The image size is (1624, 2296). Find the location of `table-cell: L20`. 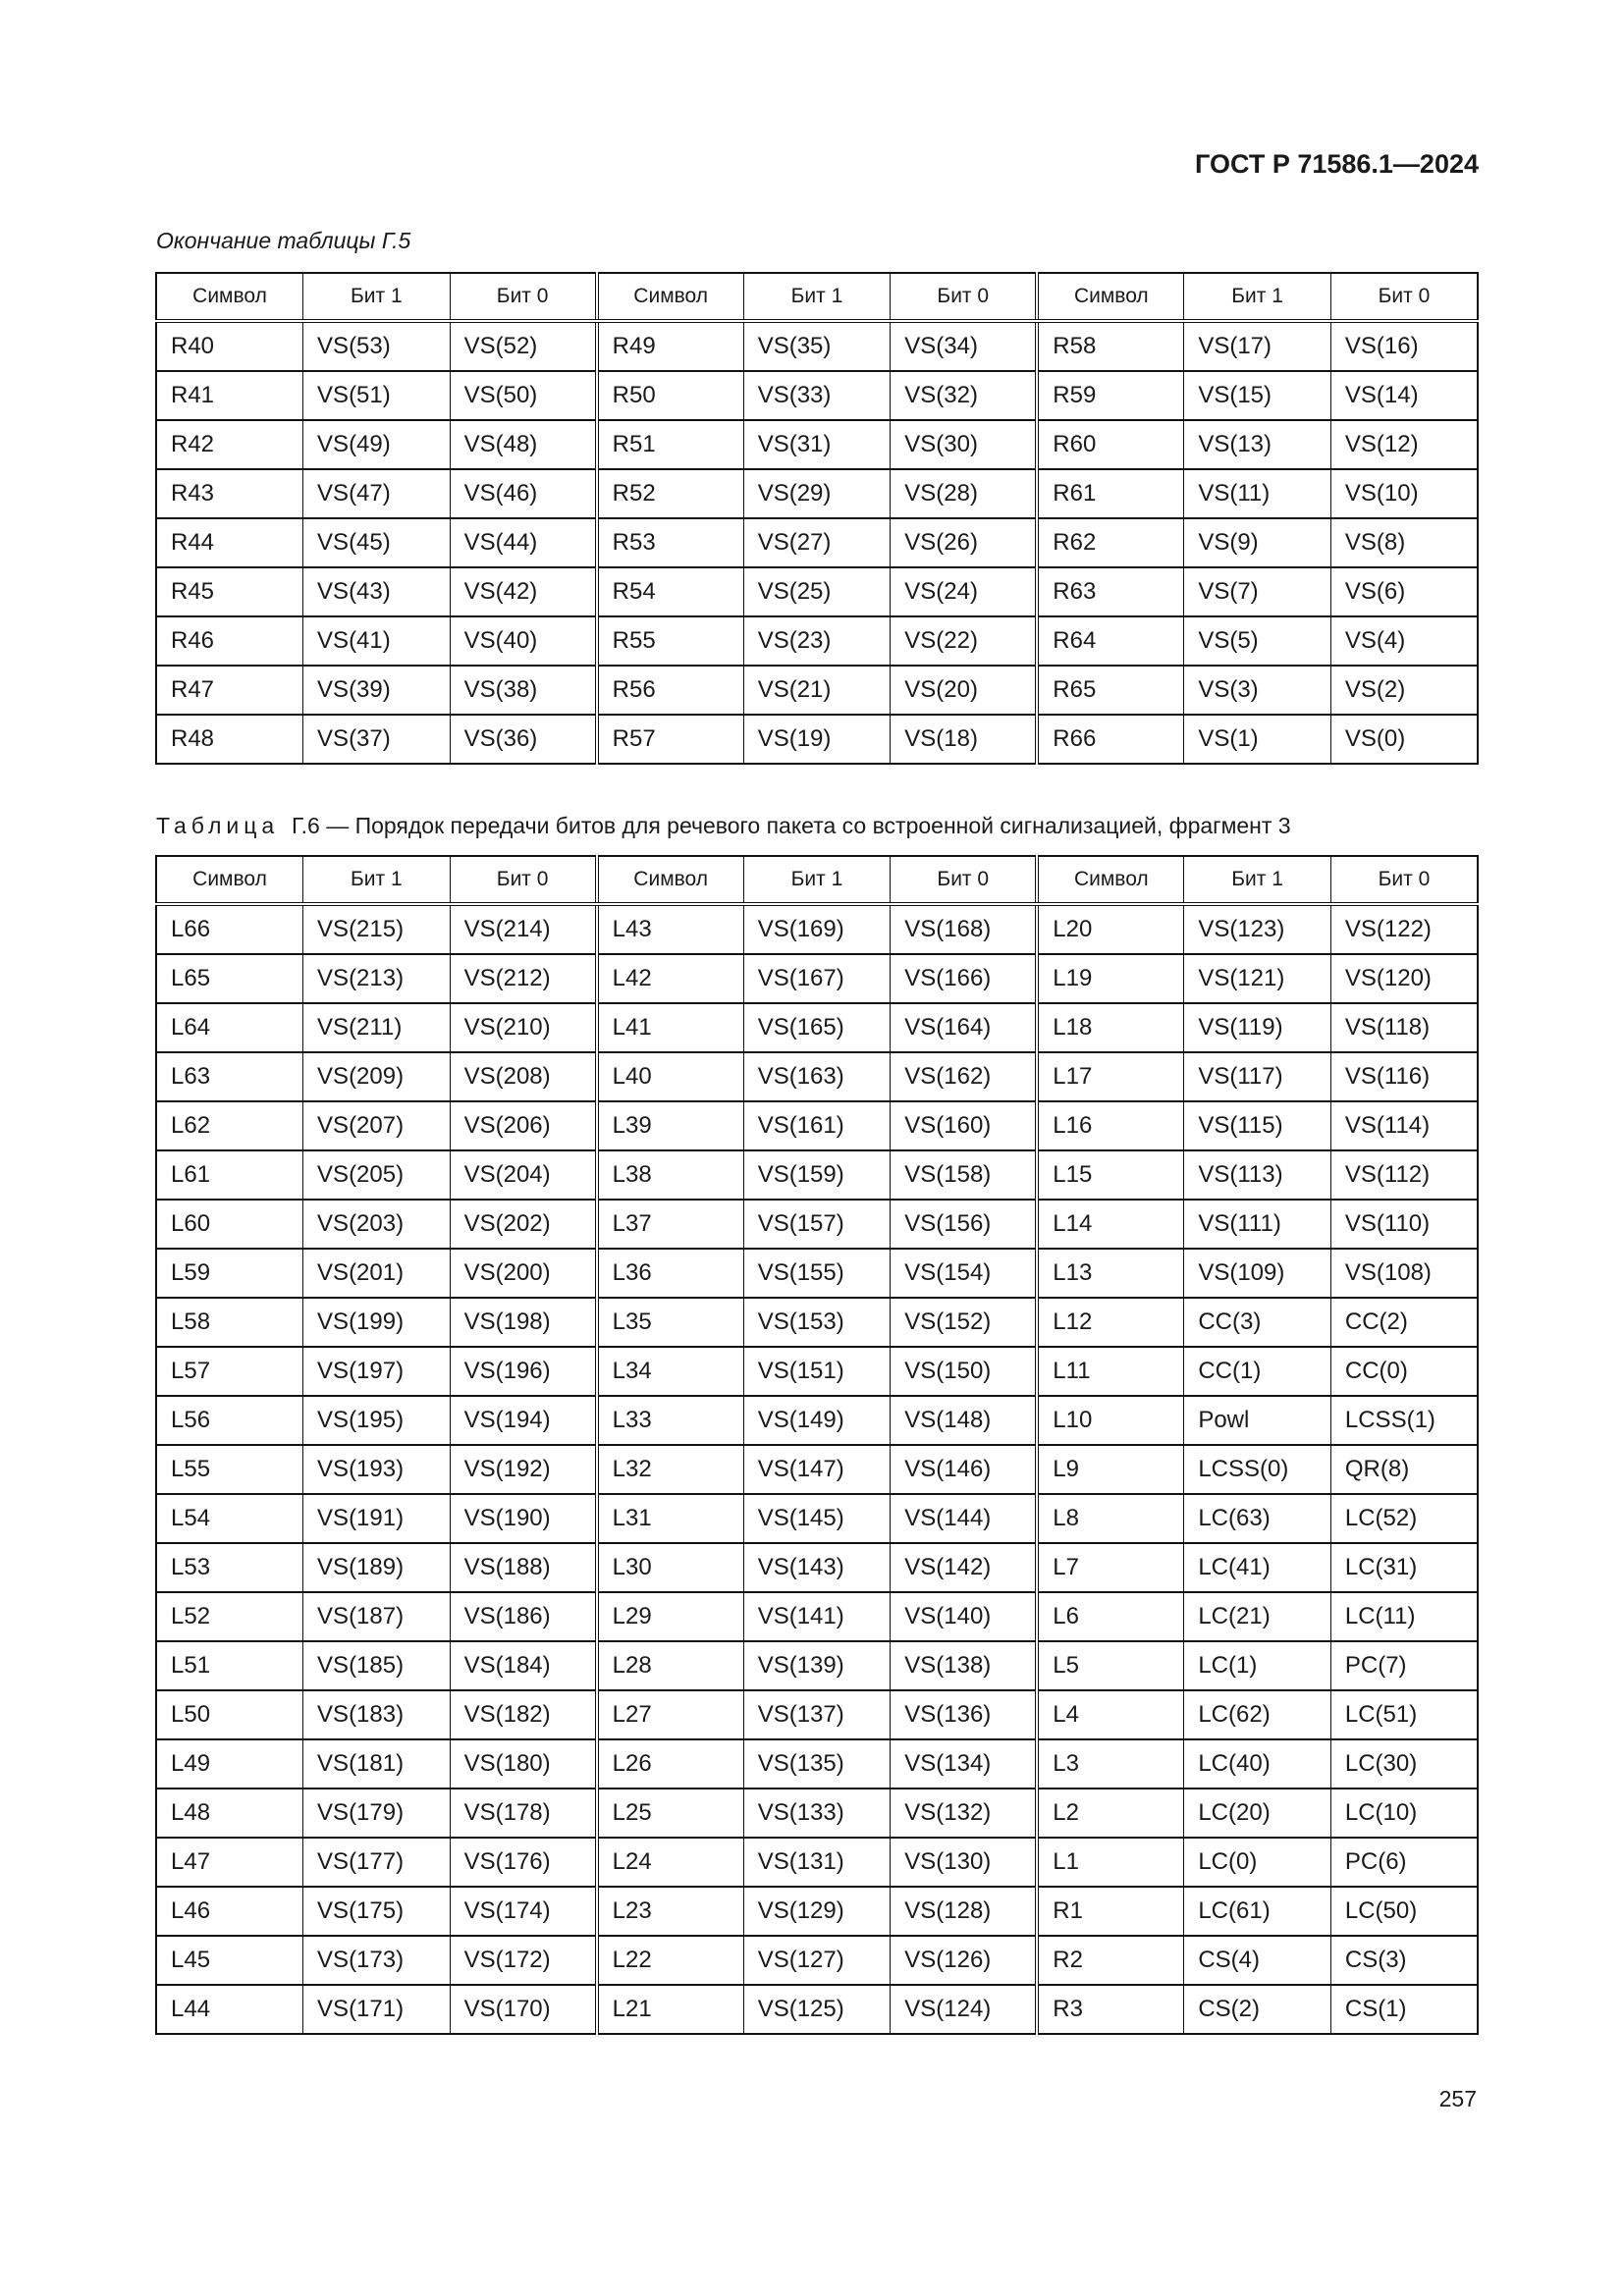

table-cell: L20 is located at coordinates (1110, 929).